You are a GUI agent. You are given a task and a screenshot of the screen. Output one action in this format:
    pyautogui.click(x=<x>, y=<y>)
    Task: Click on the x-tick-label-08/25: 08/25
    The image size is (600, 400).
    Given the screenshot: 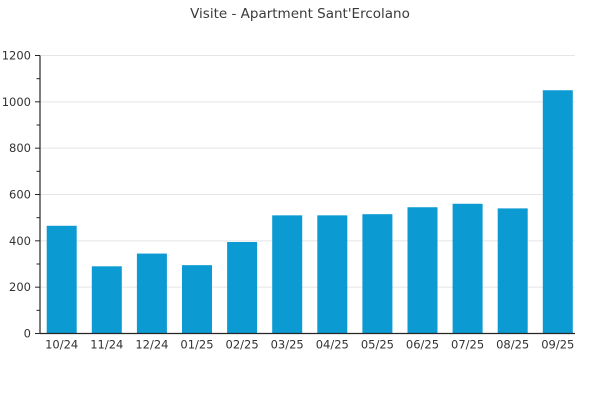 What is the action you would take?
    pyautogui.click(x=512, y=345)
    